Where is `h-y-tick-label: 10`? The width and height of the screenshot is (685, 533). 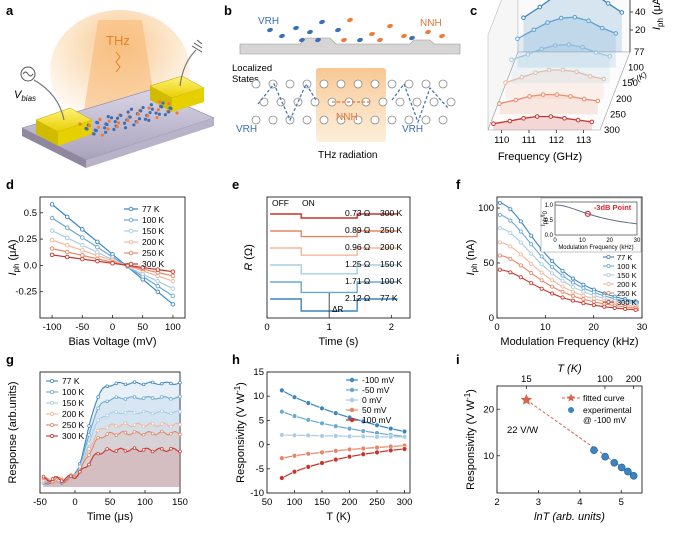
h-y-tick-label: 10 is located at coordinates (258, 396).